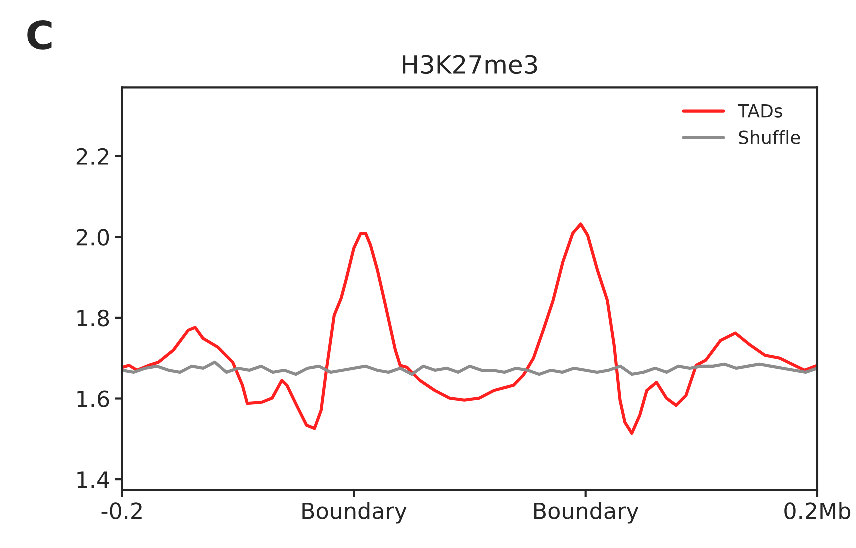 This screenshot has width=856, height=548. I want to click on y-tick-label: 1.4, so click(94, 480).